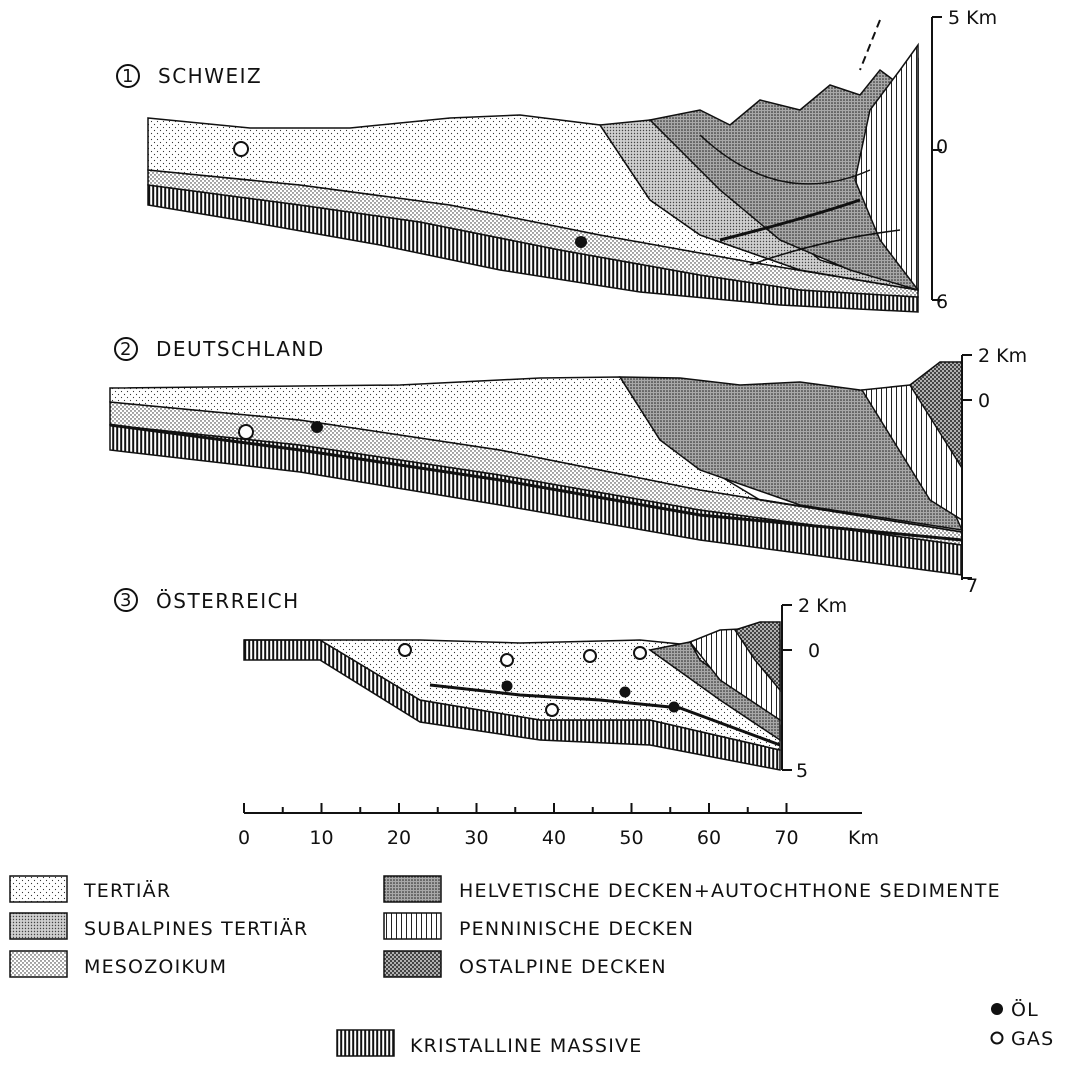  Describe the element at coordinates (412, 964) in the screenshot. I see `legend-swatch-ostalpine` at that location.